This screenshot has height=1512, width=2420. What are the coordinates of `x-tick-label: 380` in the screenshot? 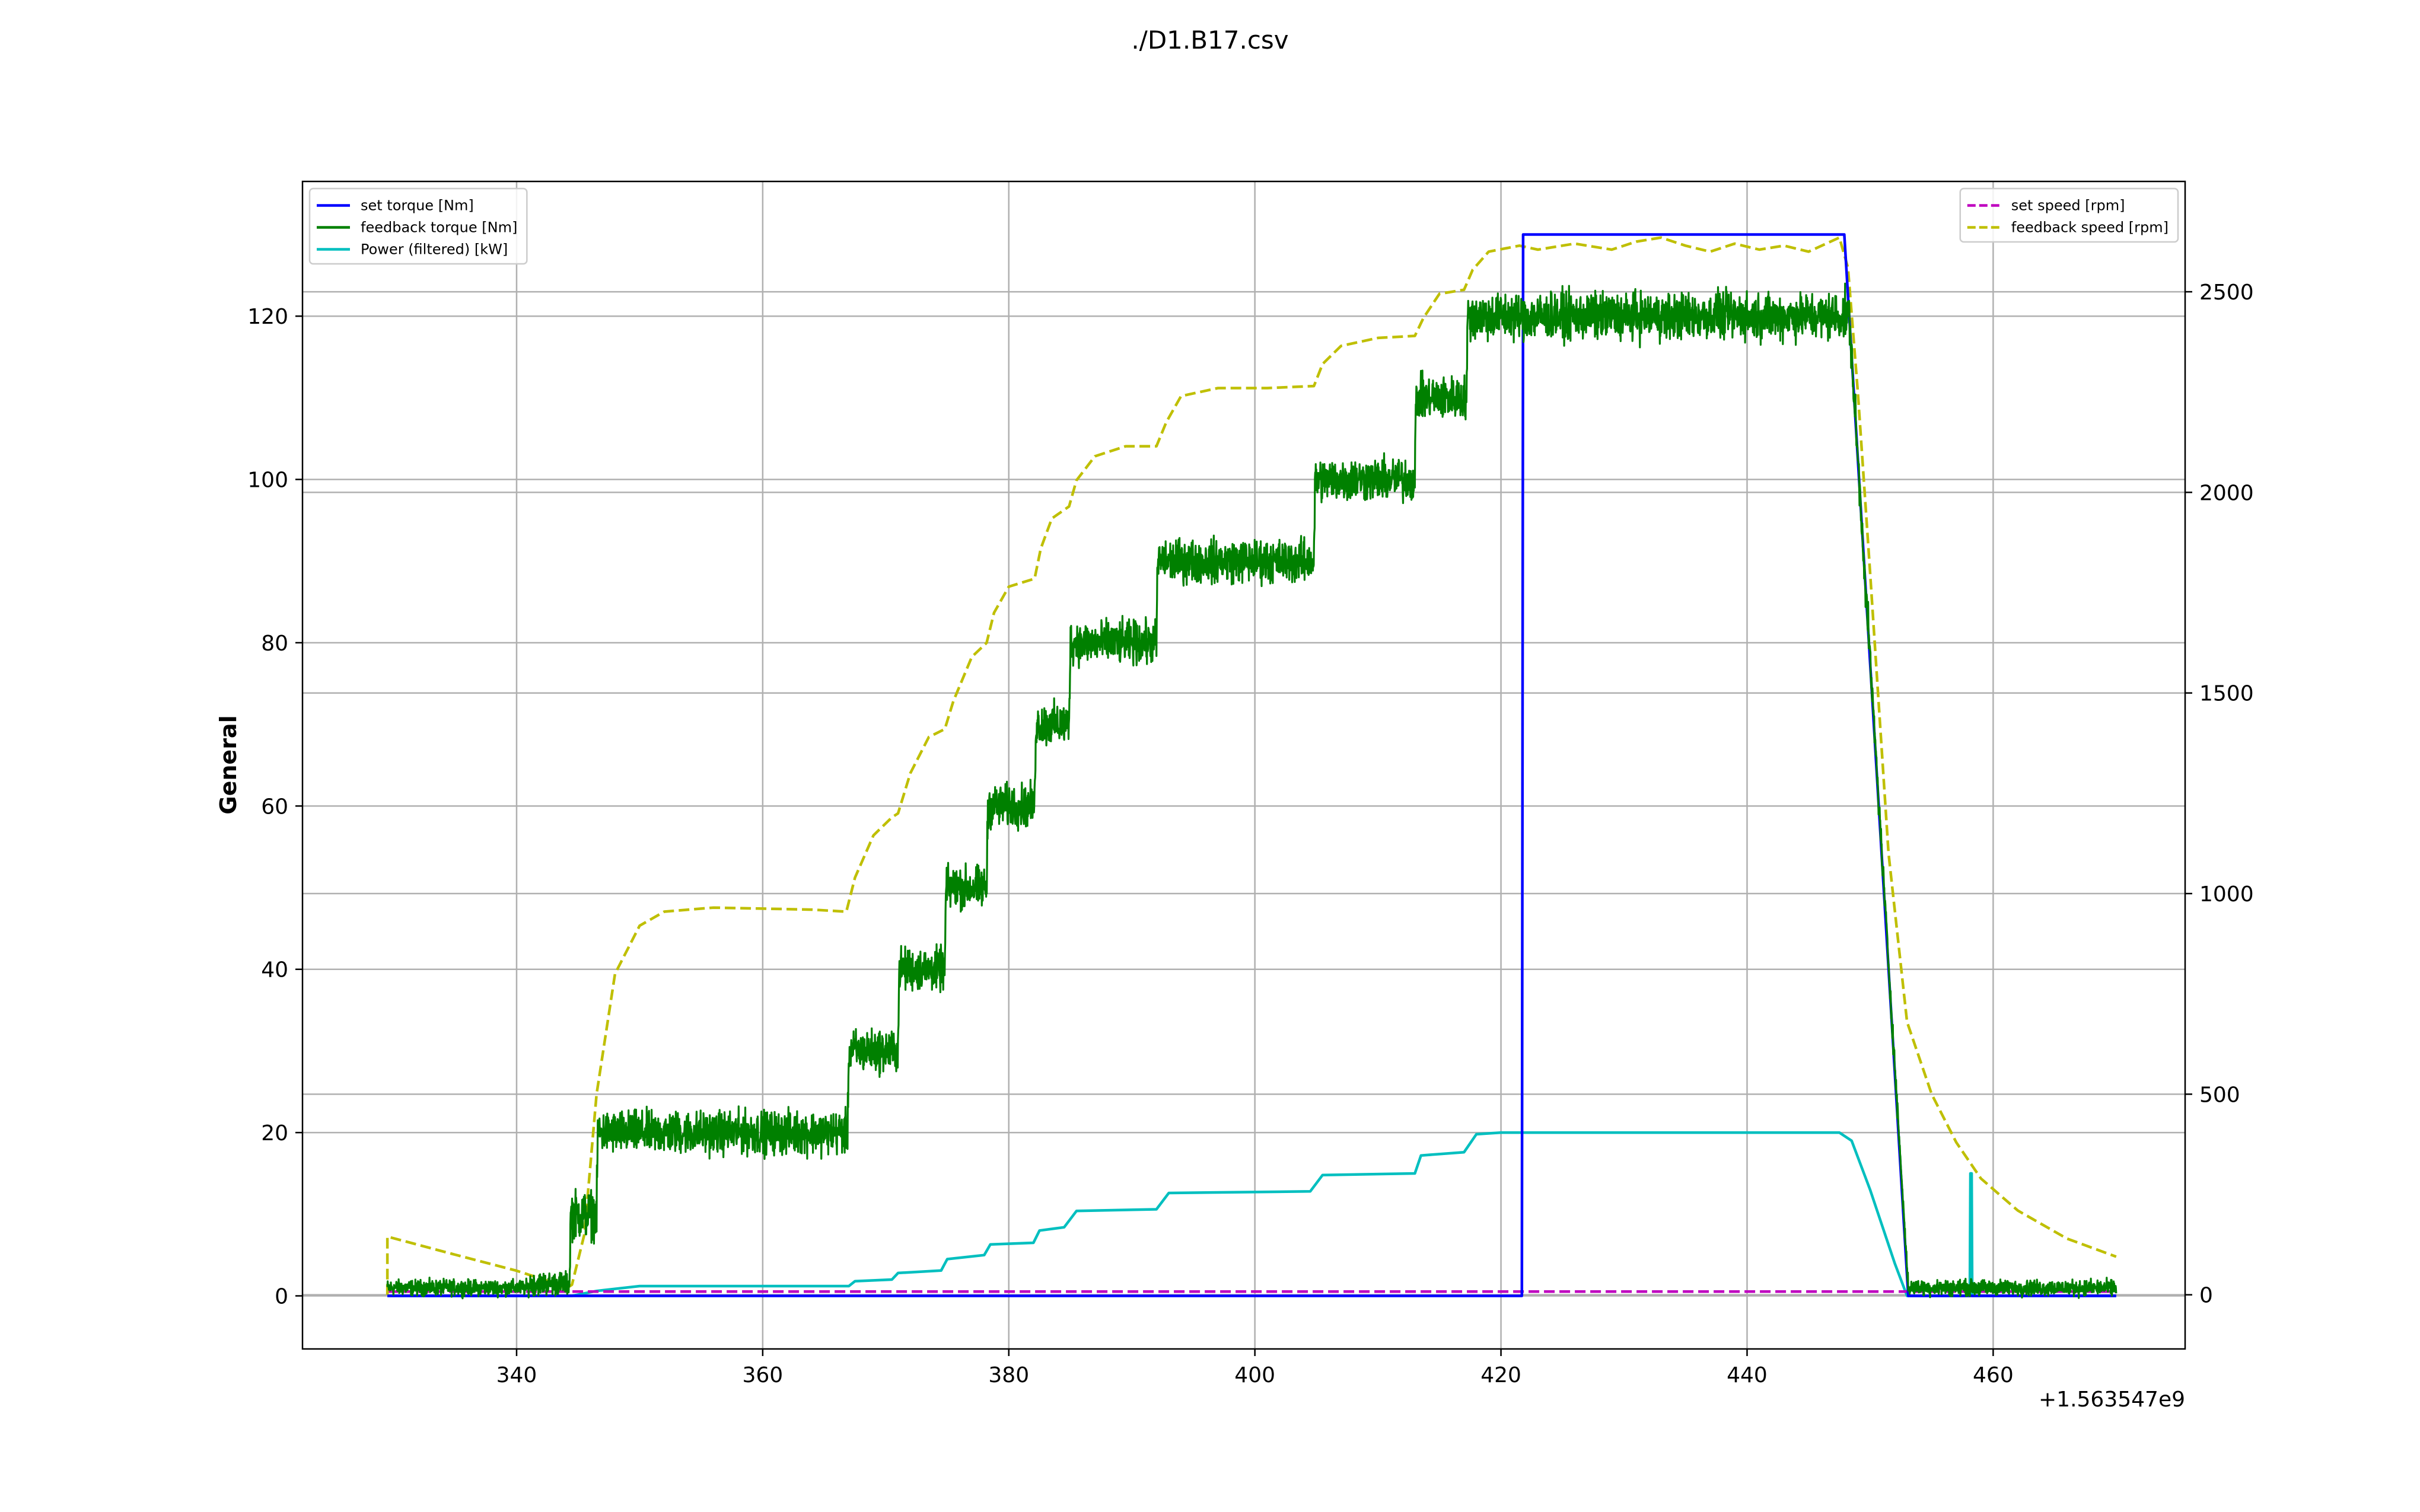 It's located at (1008, 1375).